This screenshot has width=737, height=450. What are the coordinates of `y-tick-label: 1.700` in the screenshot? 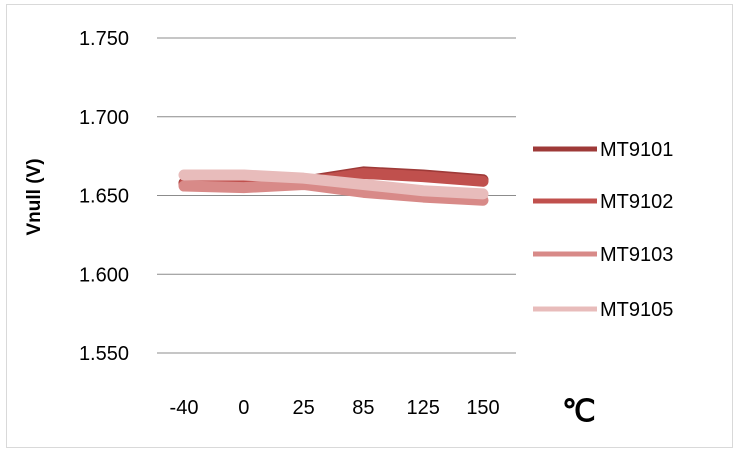 It's located at (104, 118).